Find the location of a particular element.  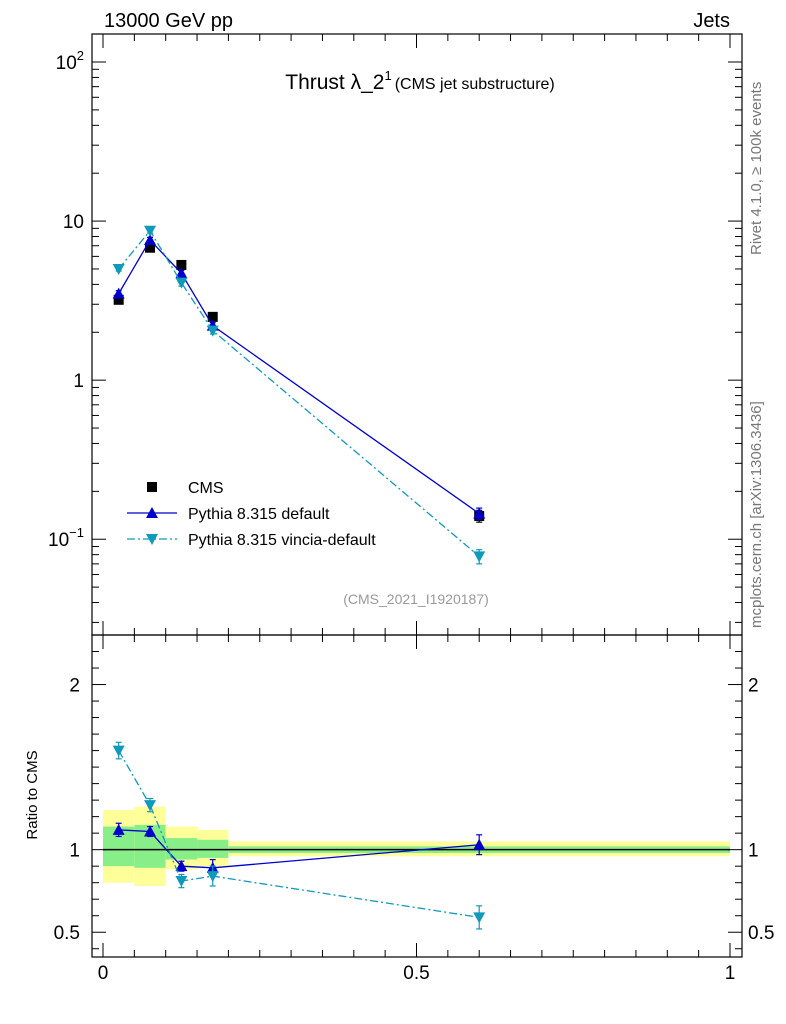

ratio-y-tick-label-left: 2 is located at coordinates (74, 686).